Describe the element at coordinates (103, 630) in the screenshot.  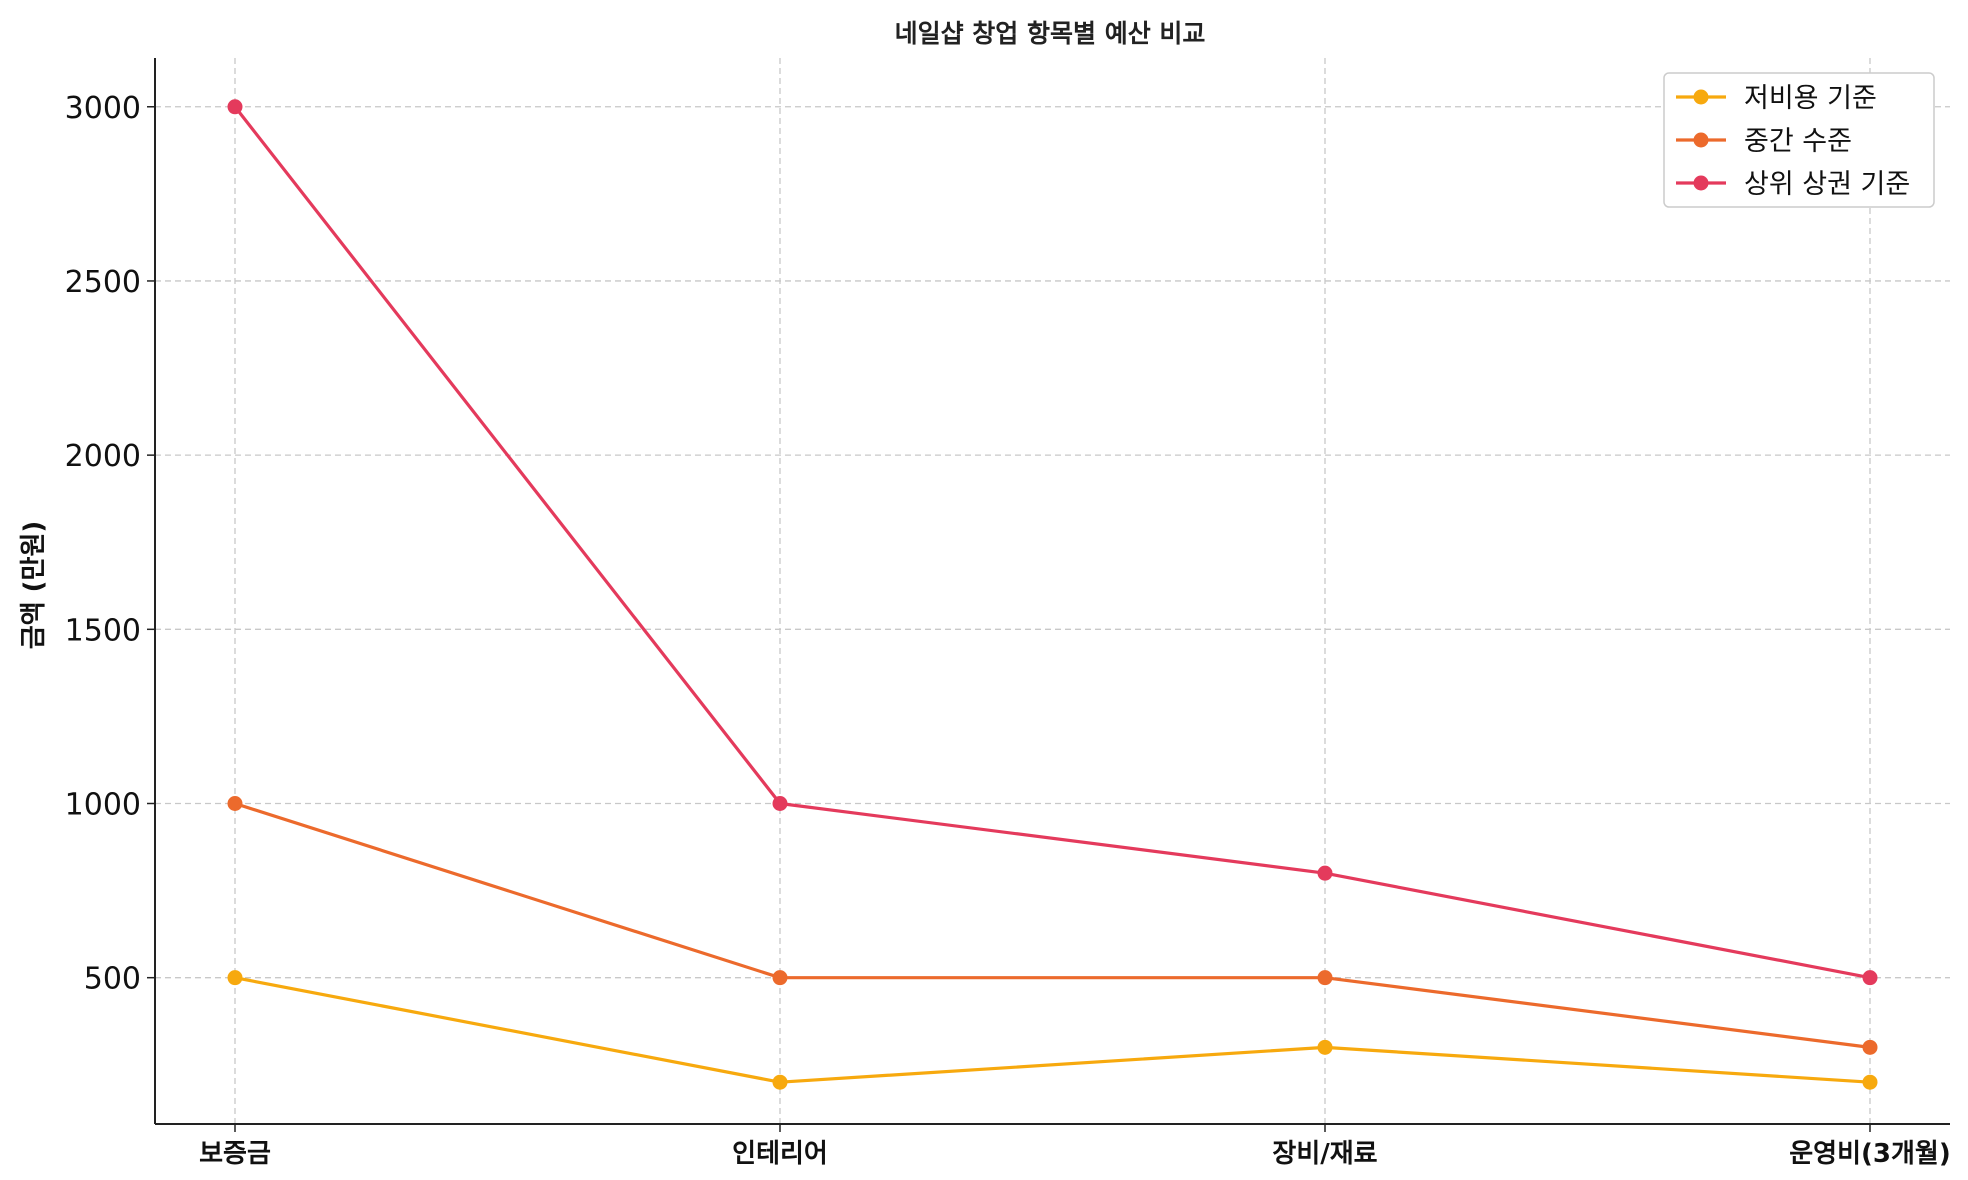
I see `y-tick-label: 1500` at that location.